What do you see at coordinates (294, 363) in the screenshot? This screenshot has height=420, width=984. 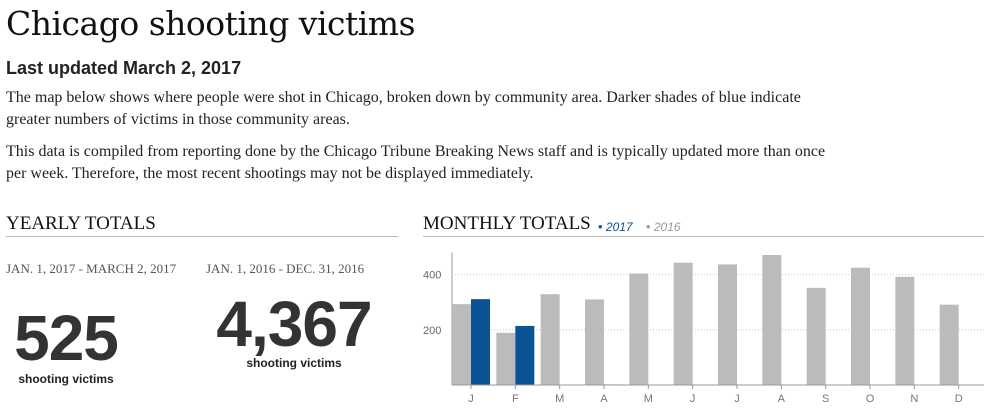 I see `total-2016-label: shooting victims` at bounding box center [294, 363].